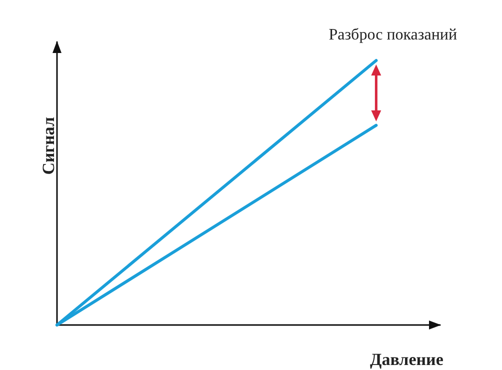 This screenshot has width=502, height=370. Describe the element at coordinates (393, 35) in the screenshot. I see `text: Разброс показаний` at that location.